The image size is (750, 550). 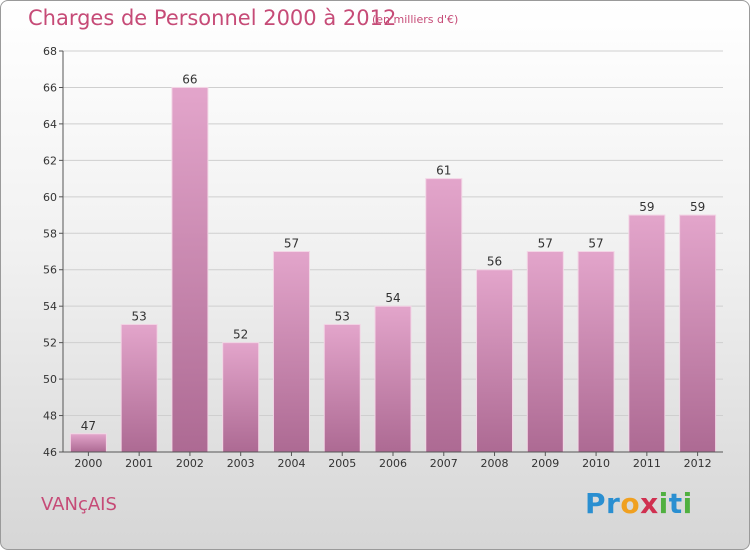 I want to click on y-tick-label: 66, so click(x=50, y=87).